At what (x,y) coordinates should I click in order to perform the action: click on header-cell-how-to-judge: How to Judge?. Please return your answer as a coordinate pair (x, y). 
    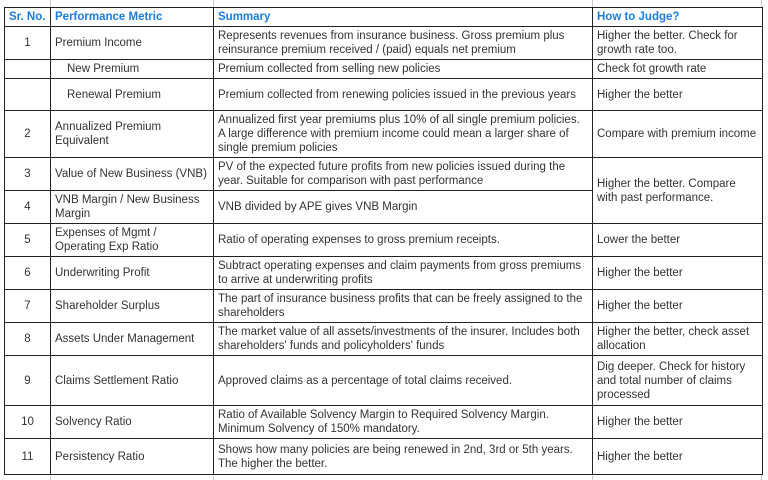
    Looking at the image, I should click on (677, 17).